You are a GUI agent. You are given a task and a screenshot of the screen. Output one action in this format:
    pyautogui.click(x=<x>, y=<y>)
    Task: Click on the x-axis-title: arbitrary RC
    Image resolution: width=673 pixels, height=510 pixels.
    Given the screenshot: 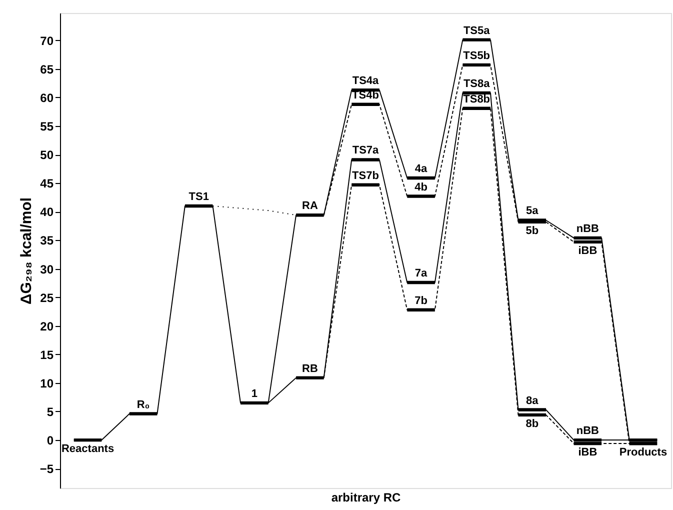 What is the action you would take?
    pyautogui.click(x=366, y=497)
    